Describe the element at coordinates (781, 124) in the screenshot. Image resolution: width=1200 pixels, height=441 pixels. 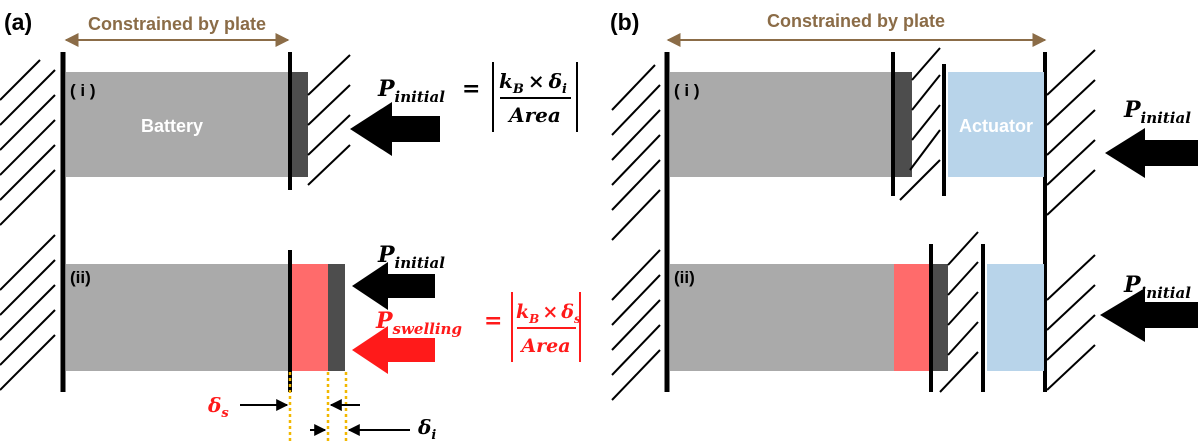
I see `battery-block-b1` at that location.